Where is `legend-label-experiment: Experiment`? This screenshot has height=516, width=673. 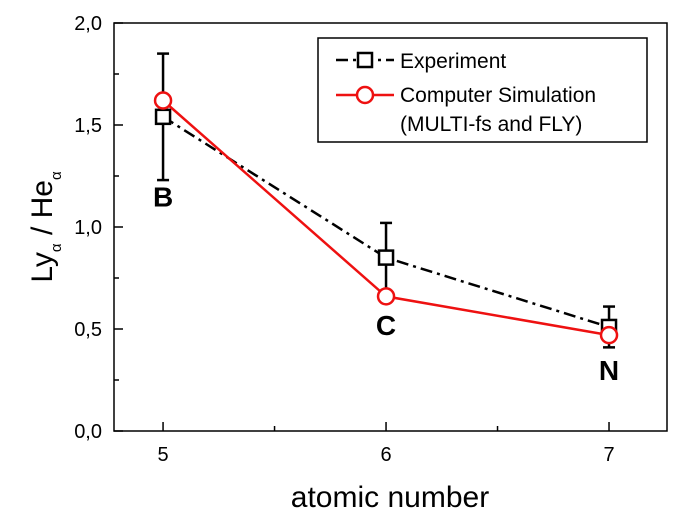
legend-label-experiment: Experiment is located at coordinates (453, 61).